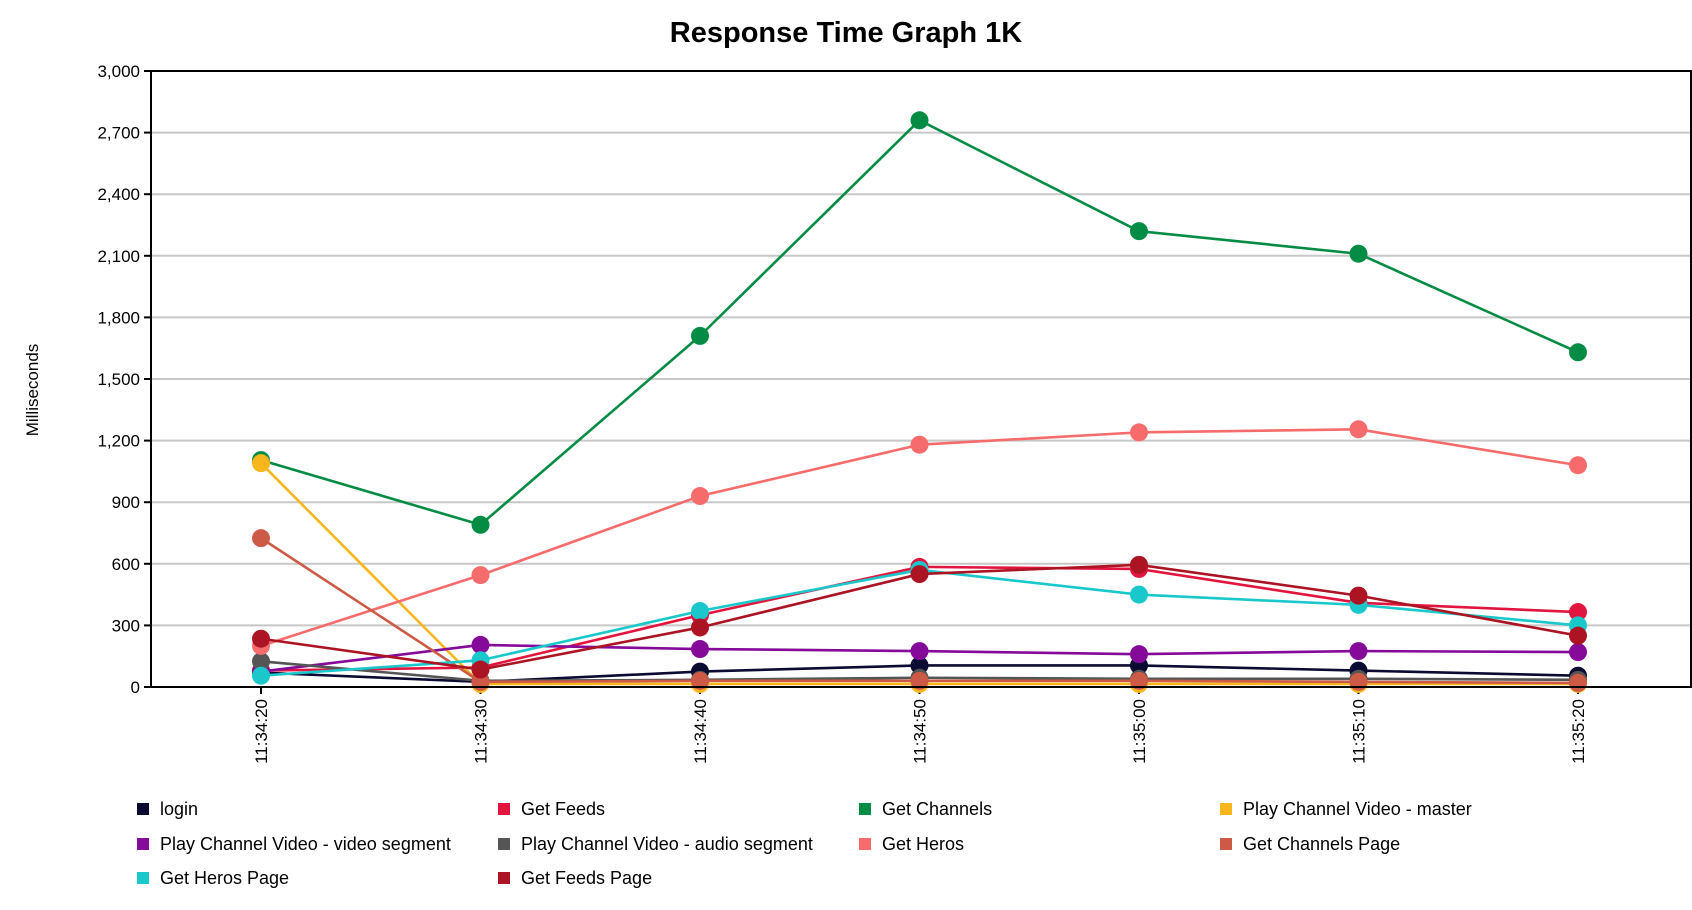 The height and width of the screenshot is (910, 1692). I want to click on legend-label: Get Feeds, so click(563, 809).